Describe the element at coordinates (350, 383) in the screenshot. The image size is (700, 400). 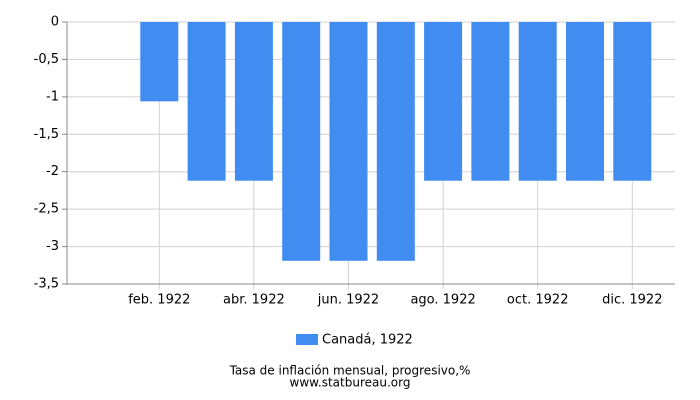
I see `chart-subtitle: www.statbureau.org` at that location.